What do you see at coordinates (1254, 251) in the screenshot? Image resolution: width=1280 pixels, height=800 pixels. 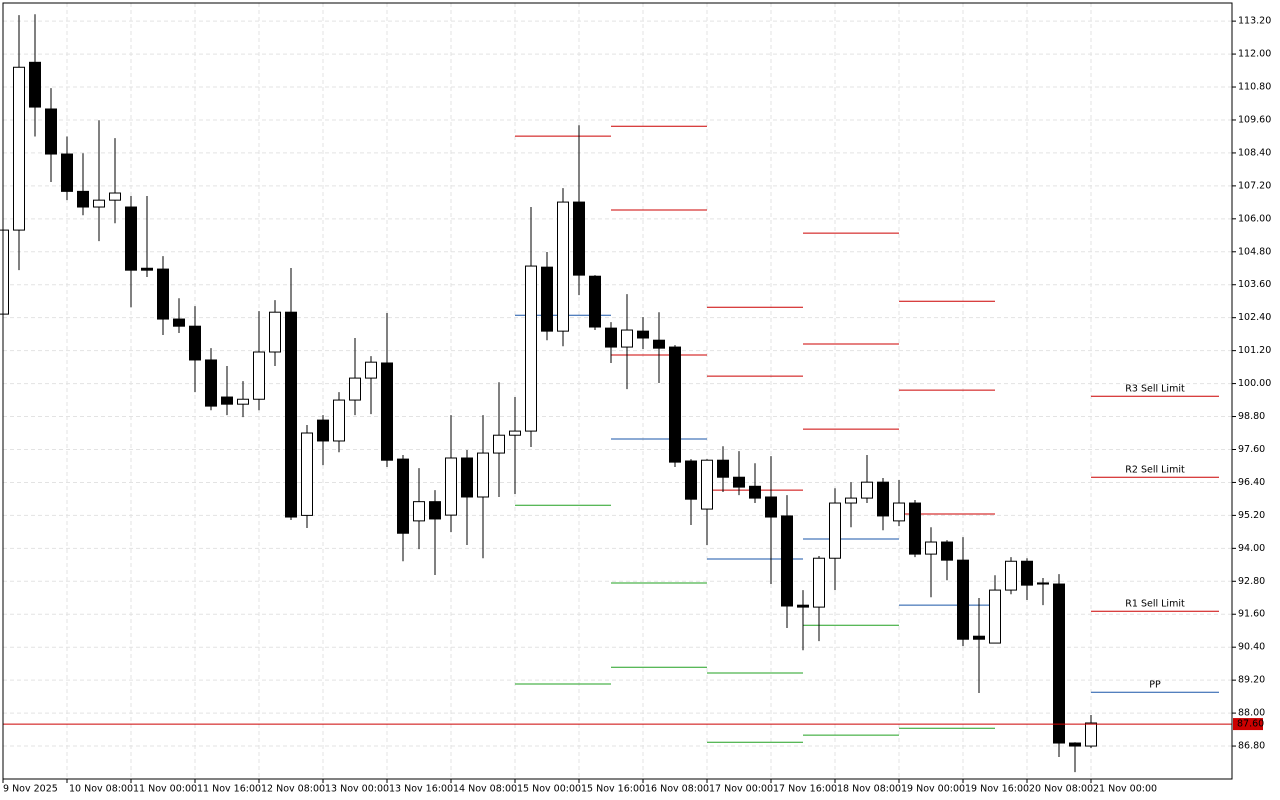 I see `y-tick-label: 104.80` at bounding box center [1254, 251].